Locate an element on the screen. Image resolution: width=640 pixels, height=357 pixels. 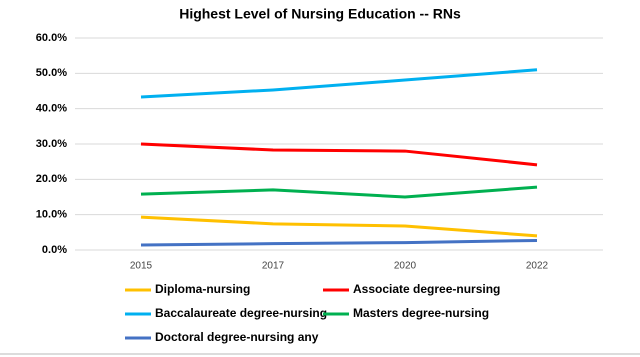
y-tick-label: 10.0% is located at coordinates (51, 215).